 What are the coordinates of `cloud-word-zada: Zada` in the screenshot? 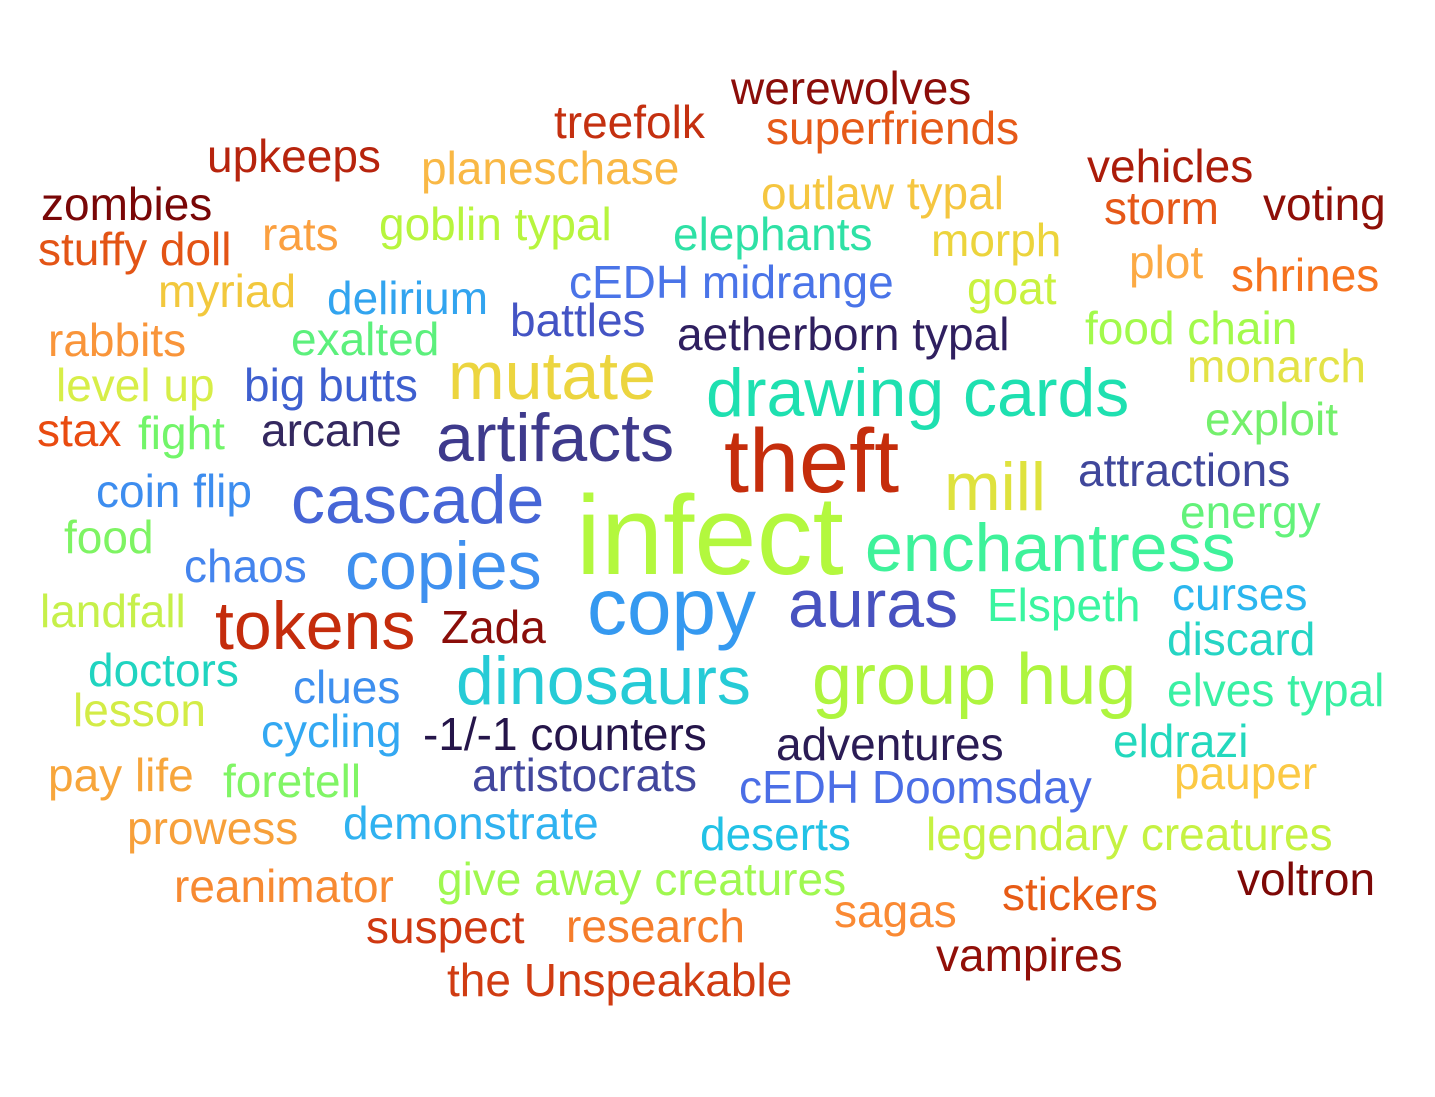 It's located at (493, 627).